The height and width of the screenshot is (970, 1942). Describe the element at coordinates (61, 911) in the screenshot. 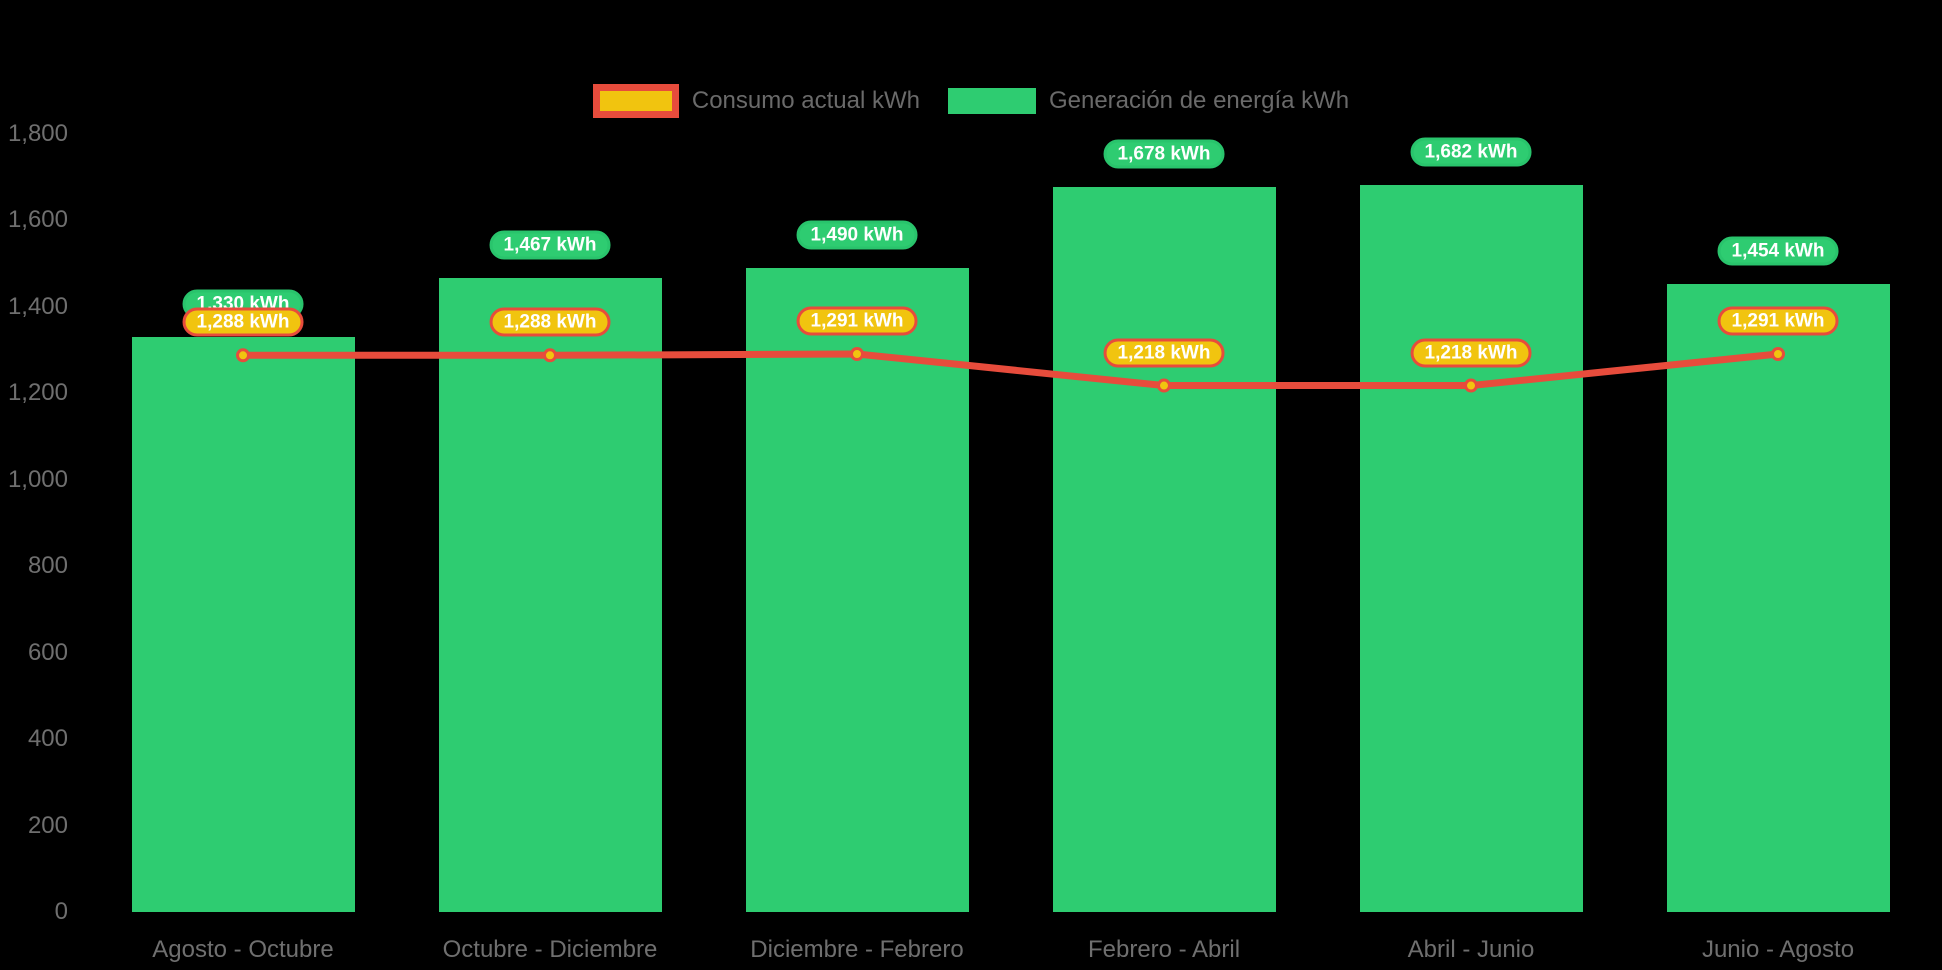

I see `y-axis-tick-label: 0` at that location.